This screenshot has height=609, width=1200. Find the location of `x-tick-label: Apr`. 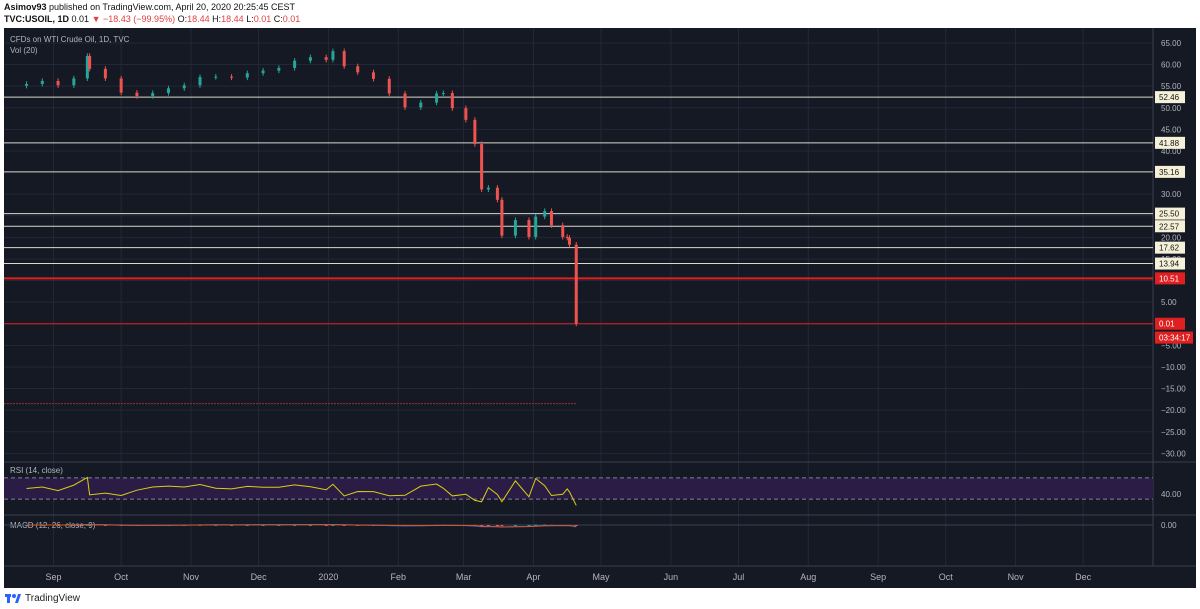

x-tick-label: Apr is located at coordinates (533, 577).